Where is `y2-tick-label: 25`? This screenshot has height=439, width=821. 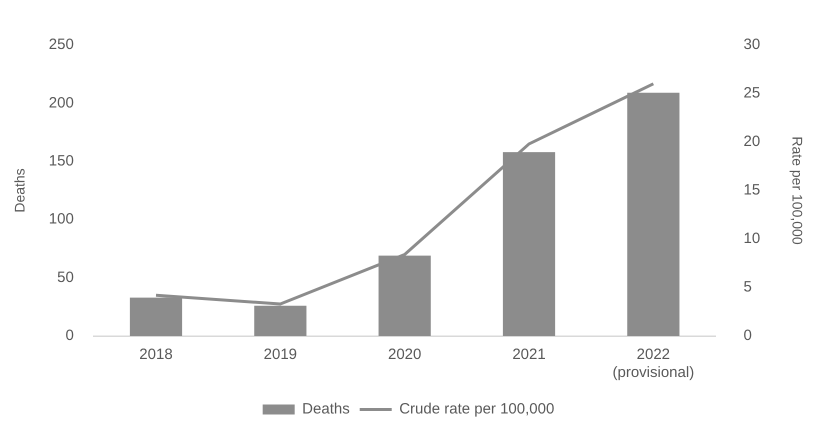
y2-tick-label: 25 is located at coordinates (752, 93).